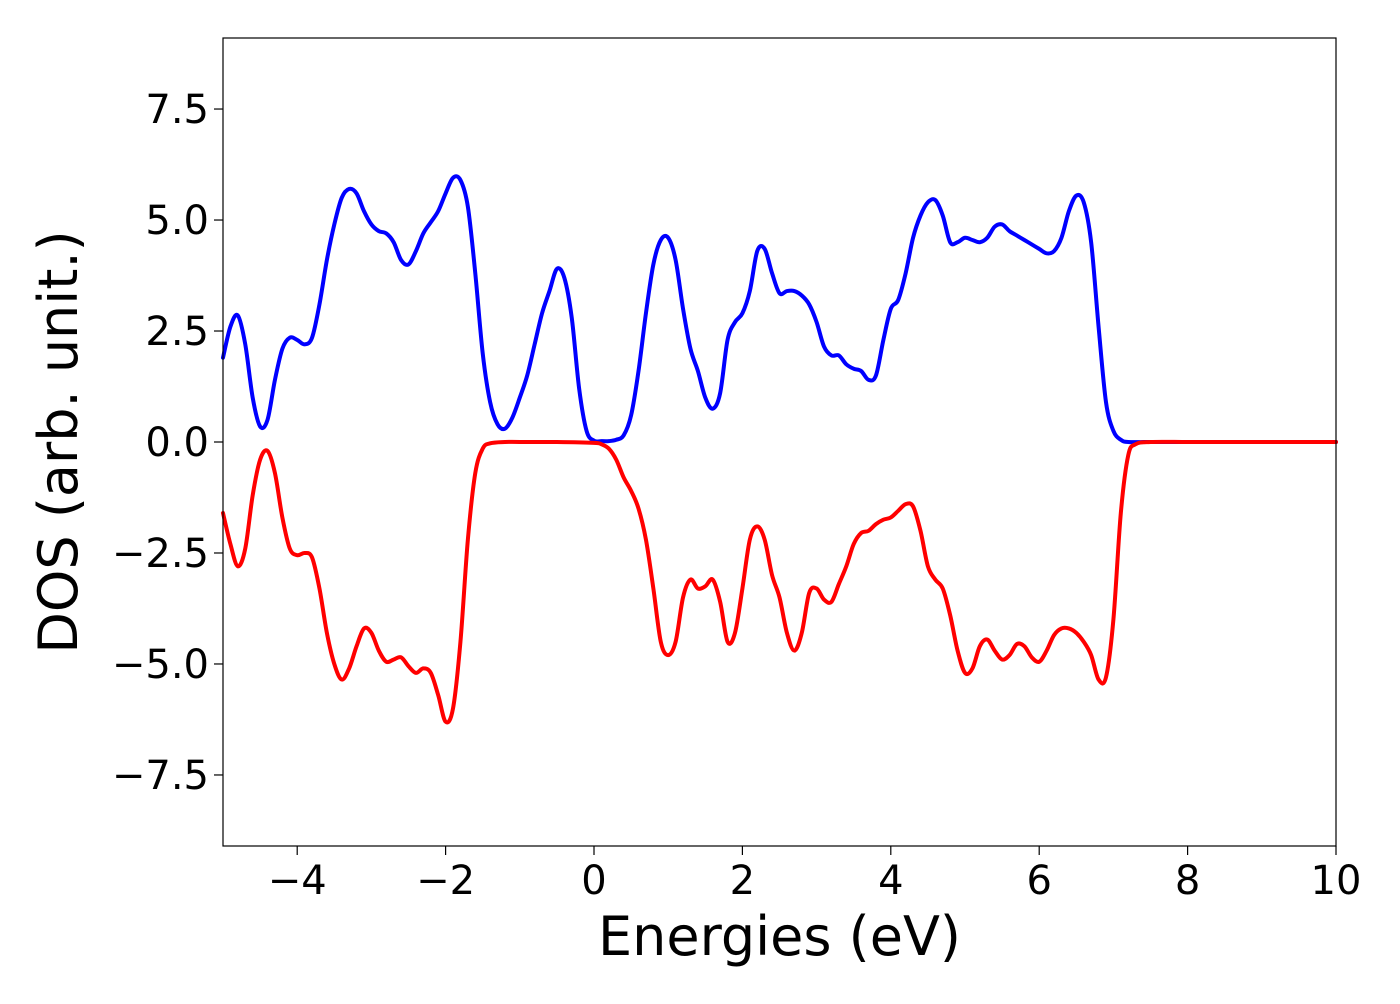 The image size is (1400, 1004). What do you see at coordinates (890, 881) in the screenshot?
I see `x-tick-label: 4` at bounding box center [890, 881].